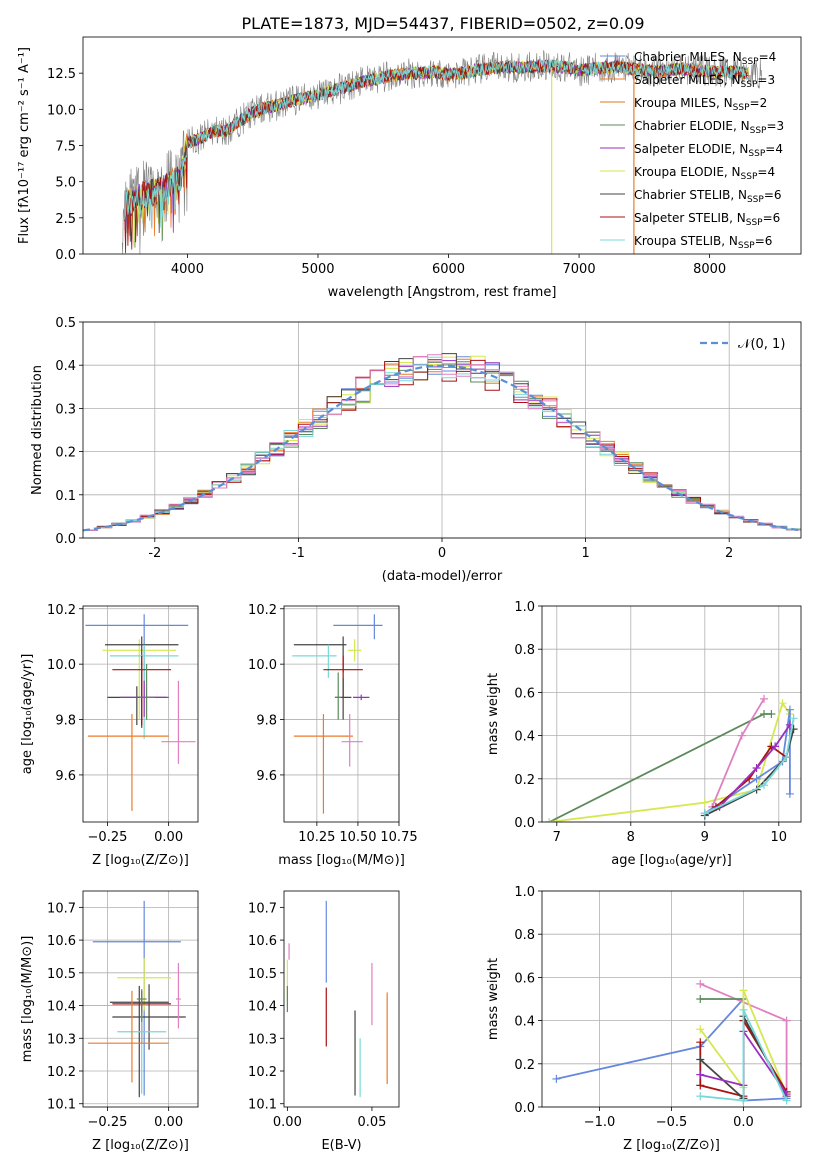 This screenshot has height=1170, width=819. Describe the element at coordinates (729, 553) in the screenshot. I see `x-tick-label: 2` at that location.